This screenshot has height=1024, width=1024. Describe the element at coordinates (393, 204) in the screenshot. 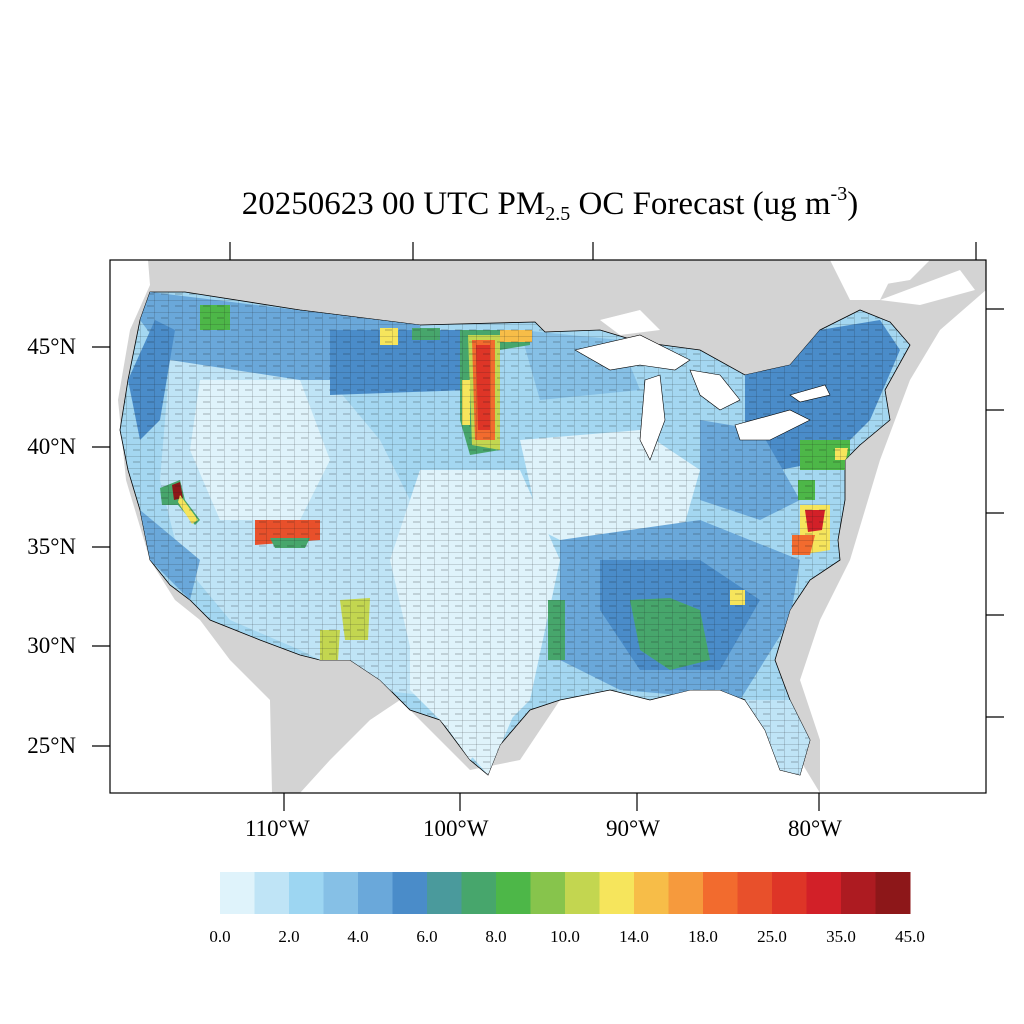

I see `title-prefix: 20250623 00 UTC PM` at that location.